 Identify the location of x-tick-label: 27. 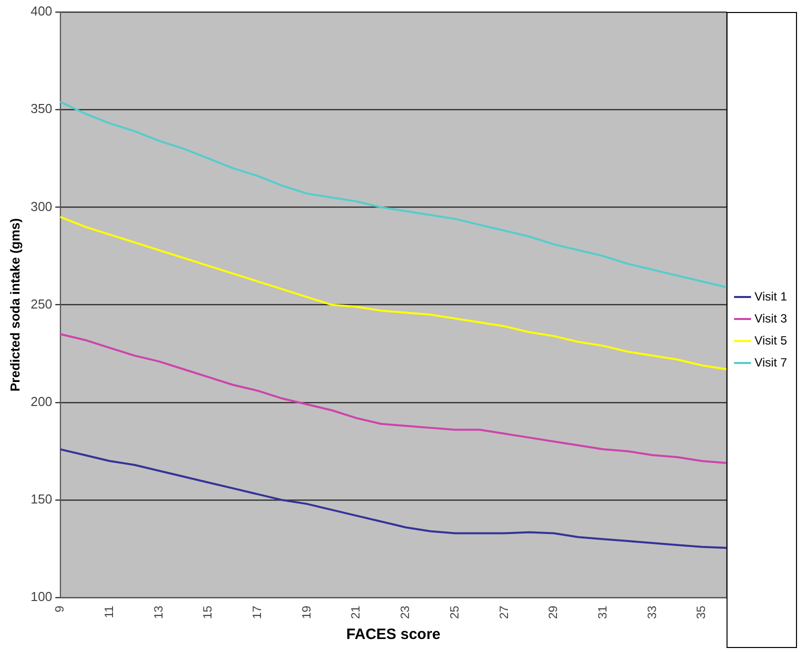
(503, 612).